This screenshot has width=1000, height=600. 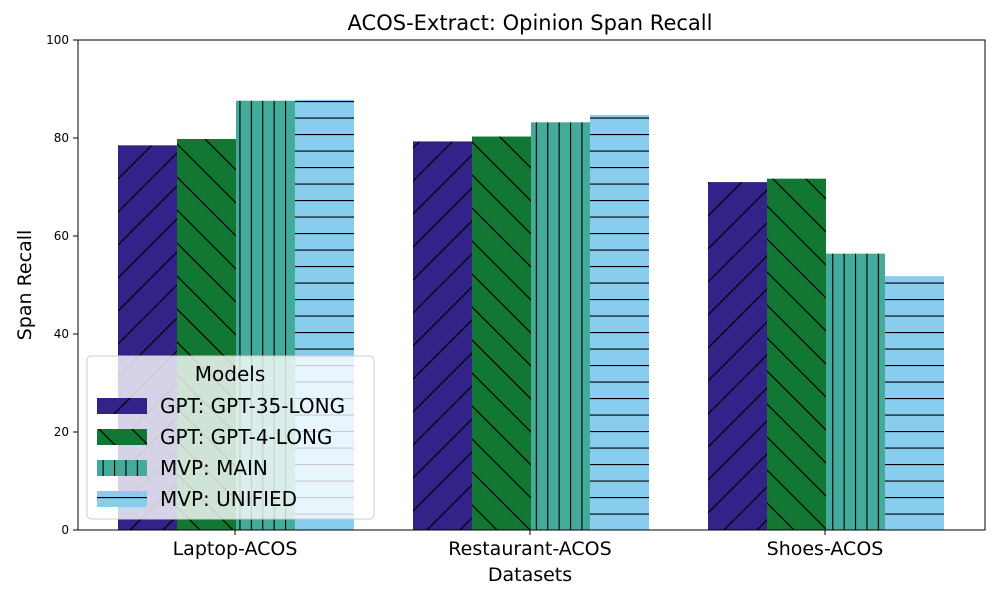 I want to click on legend-label: MVP: UNIFIED, so click(x=228, y=499).